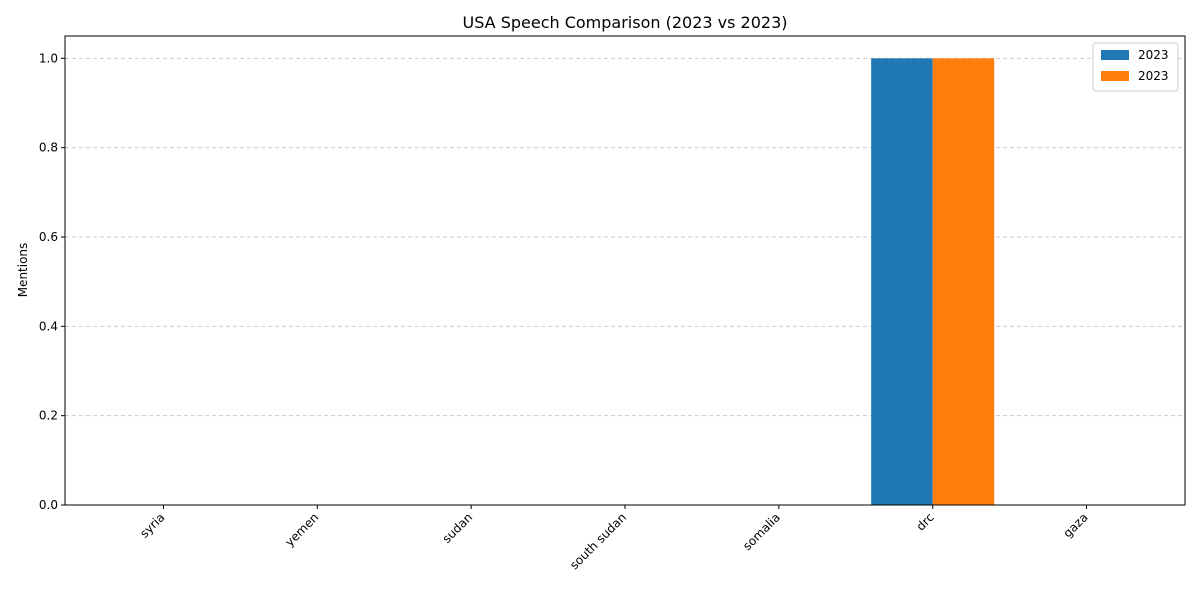  I want to click on y-axis: 0.0 0.2 0.4 0.6 0.8 1.0, so click(52, 281).